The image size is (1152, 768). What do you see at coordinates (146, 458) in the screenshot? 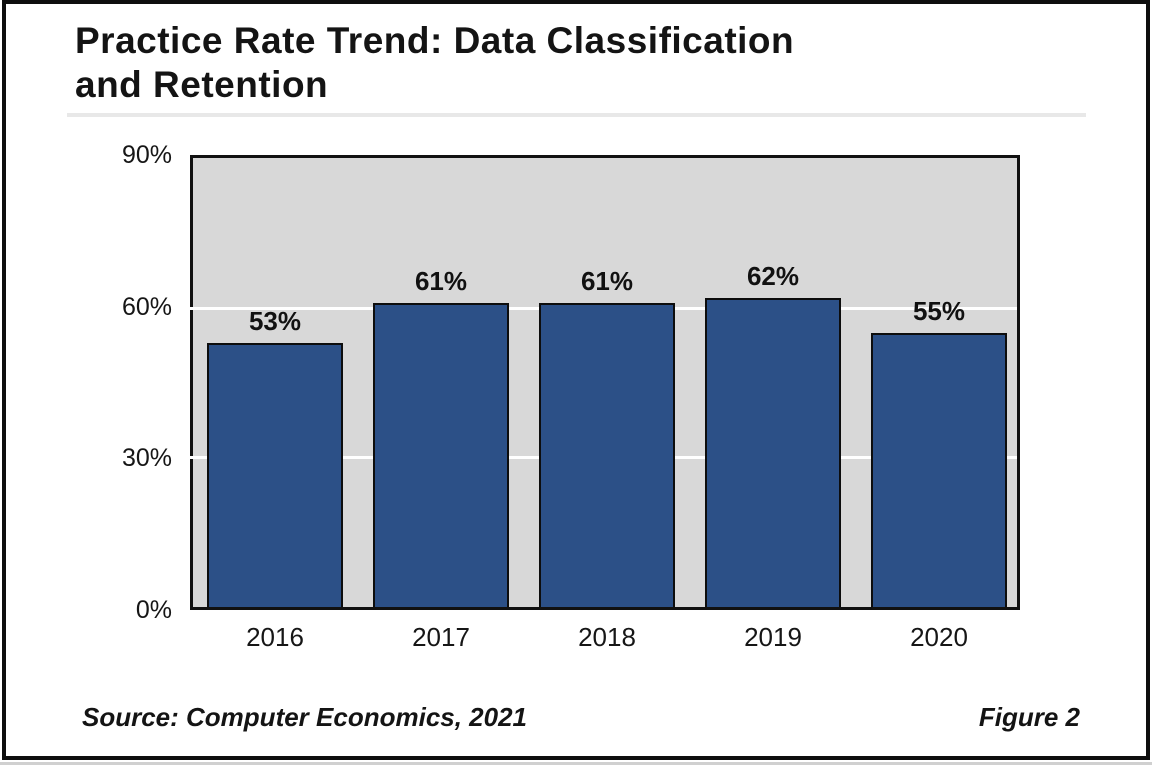
I see `y-tick-label-30: 30%` at bounding box center [146, 458].